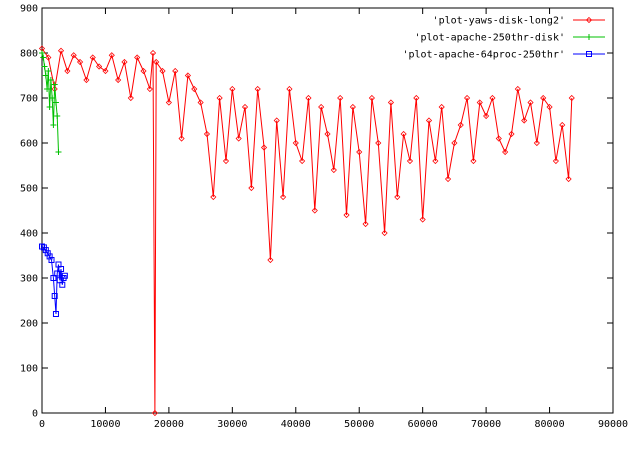  Describe the element at coordinates (29, 99) in the screenshot. I see `y-tick-label: 700` at that location.